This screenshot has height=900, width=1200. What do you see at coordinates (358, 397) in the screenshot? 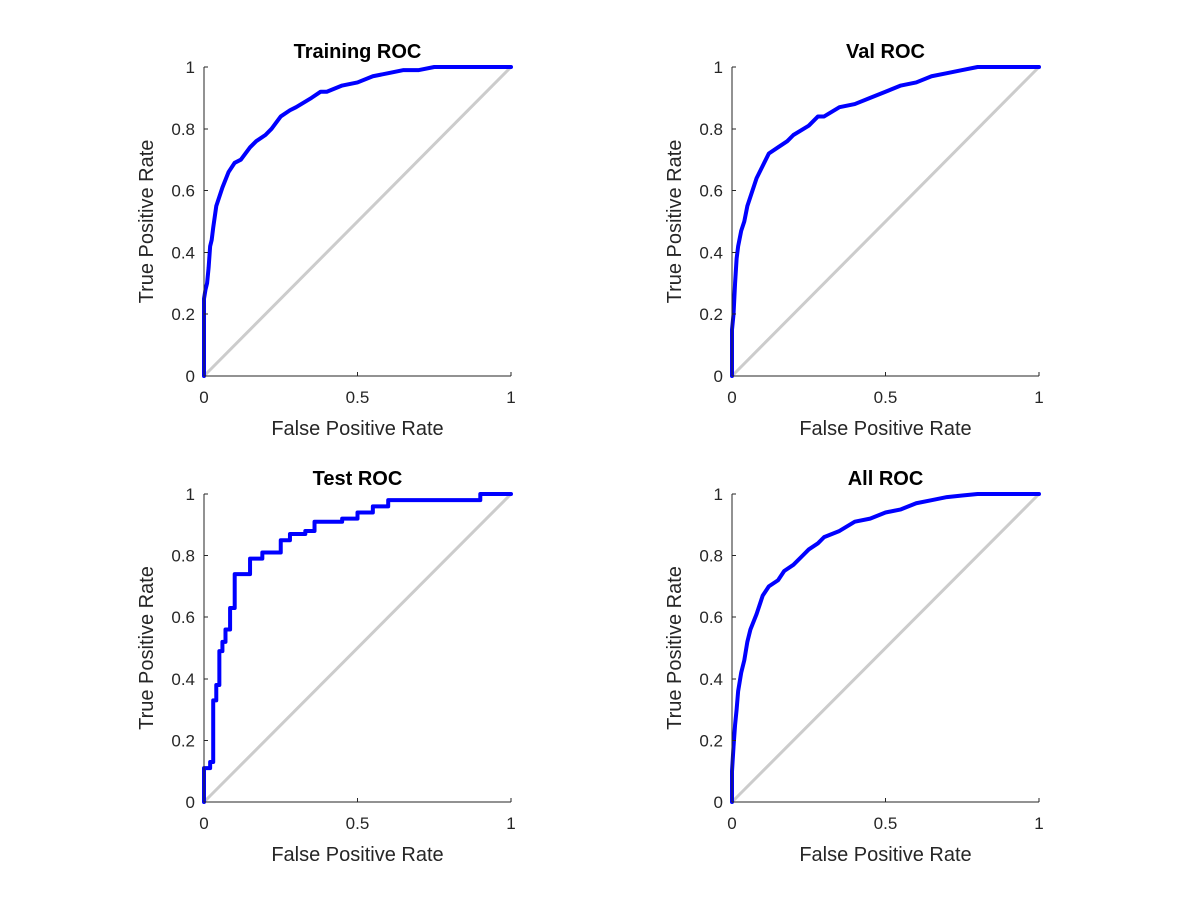
I see `training-roc-x-tick-label: 0.5` at bounding box center [358, 397].